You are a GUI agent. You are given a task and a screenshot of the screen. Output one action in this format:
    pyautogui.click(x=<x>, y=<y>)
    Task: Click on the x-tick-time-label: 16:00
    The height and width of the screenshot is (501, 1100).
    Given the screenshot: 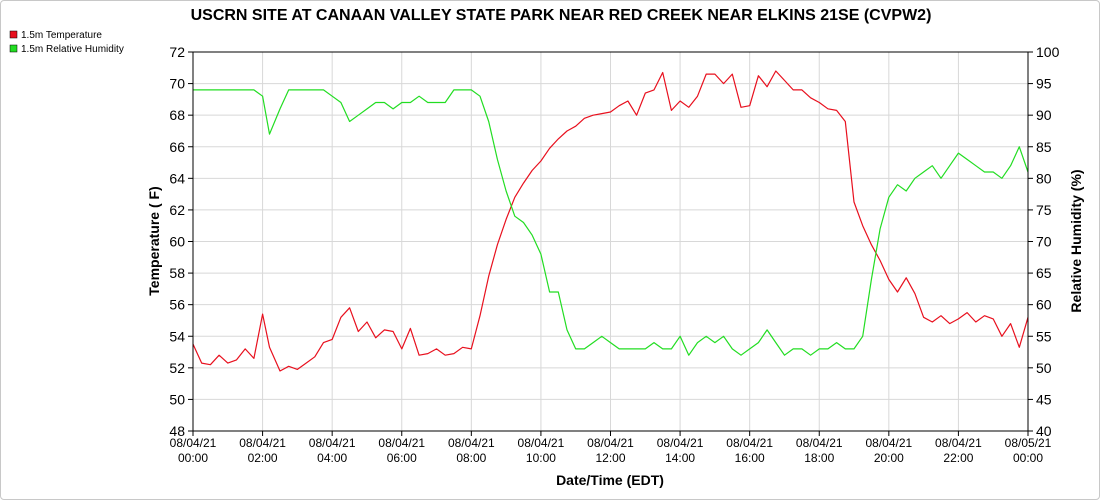 What is the action you would take?
    pyautogui.click(x=750, y=458)
    